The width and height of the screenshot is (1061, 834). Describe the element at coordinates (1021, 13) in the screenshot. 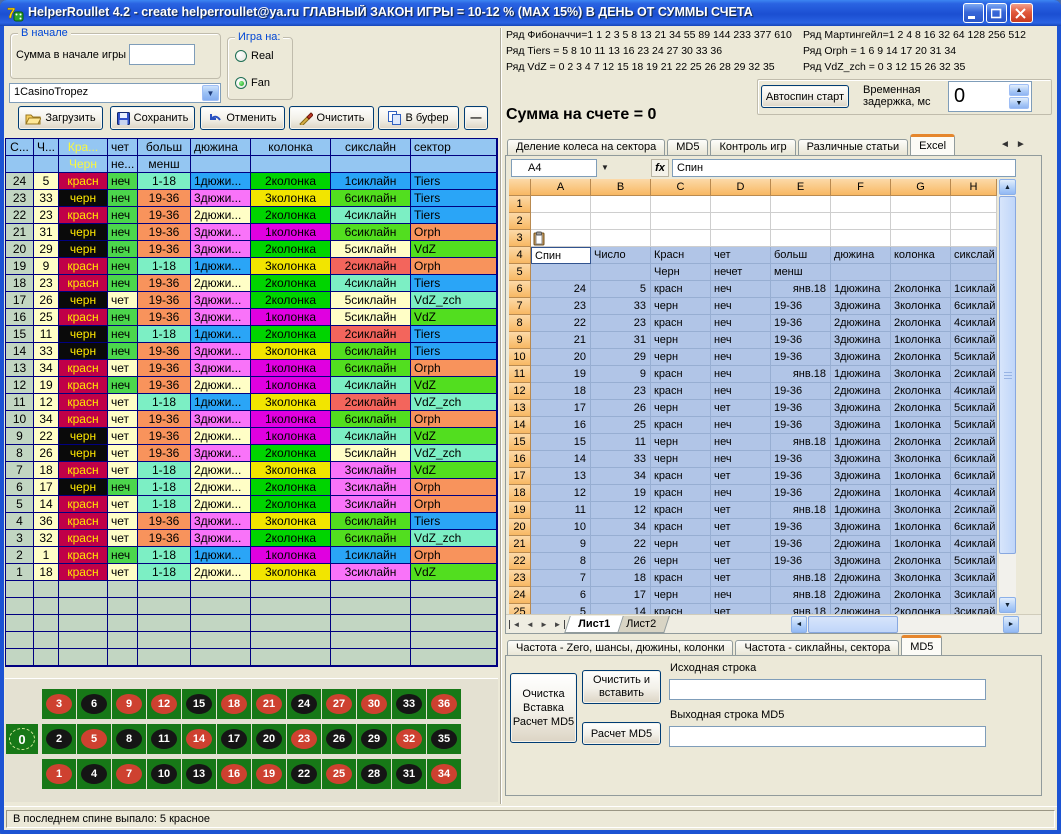

I see `close-button` at that location.